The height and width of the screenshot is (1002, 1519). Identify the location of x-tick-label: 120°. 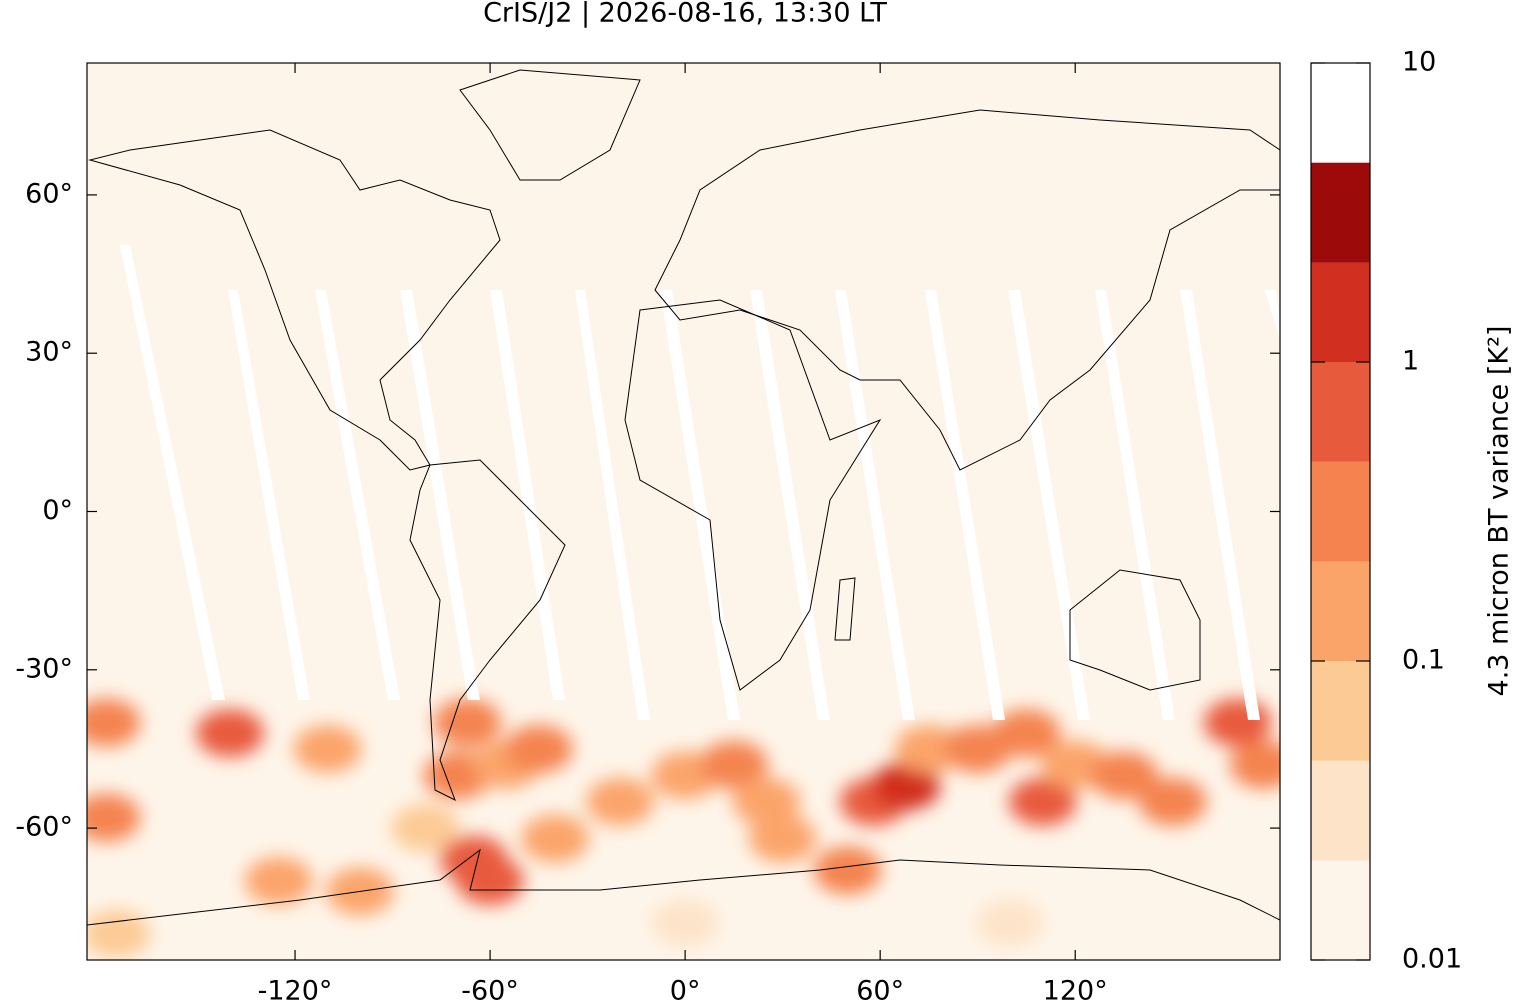
(1075, 989).